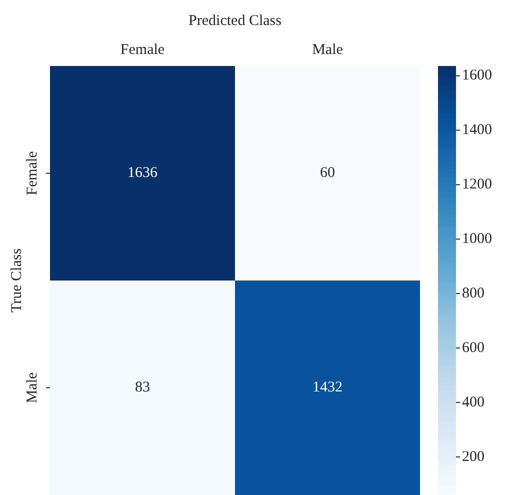 This screenshot has width=511, height=495. What do you see at coordinates (477, 184) in the screenshot?
I see `color-bar-label: 1200` at bounding box center [477, 184].